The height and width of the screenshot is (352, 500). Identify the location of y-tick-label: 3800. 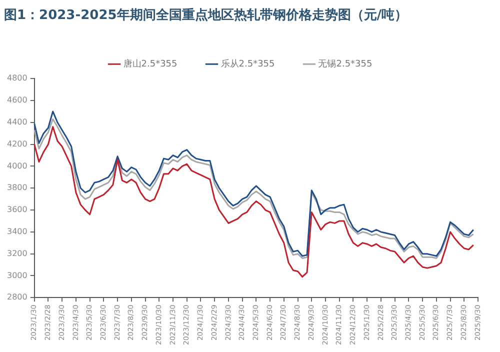
(17, 187).